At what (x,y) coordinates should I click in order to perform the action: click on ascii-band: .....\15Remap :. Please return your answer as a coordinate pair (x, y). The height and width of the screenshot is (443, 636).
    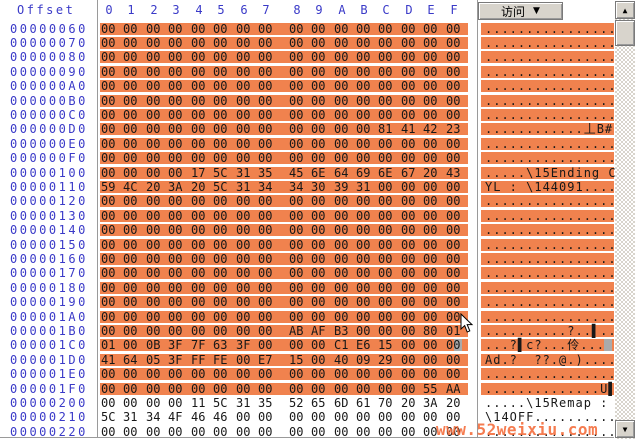
    Looking at the image, I should click on (547, 403).